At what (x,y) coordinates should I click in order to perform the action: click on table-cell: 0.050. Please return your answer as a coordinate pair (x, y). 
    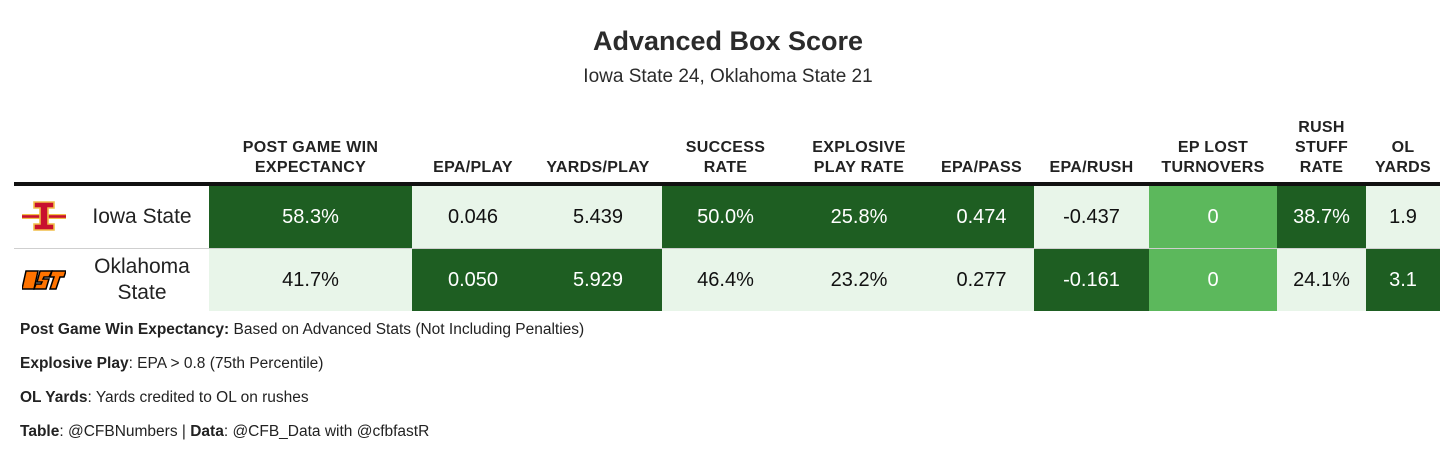
    Looking at the image, I should click on (473, 280).